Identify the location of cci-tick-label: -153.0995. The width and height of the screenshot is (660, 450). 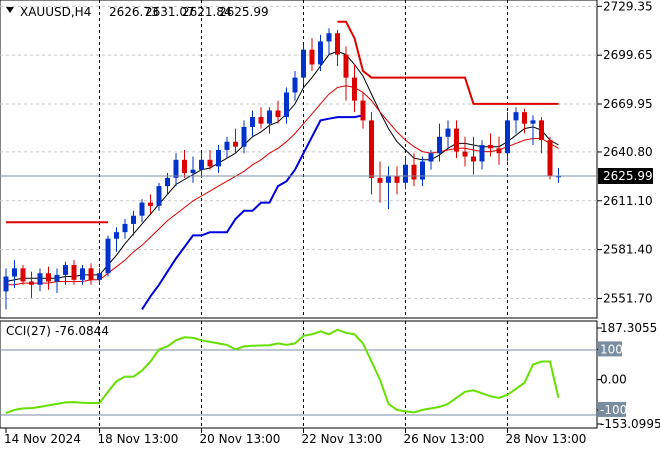
(630, 424).